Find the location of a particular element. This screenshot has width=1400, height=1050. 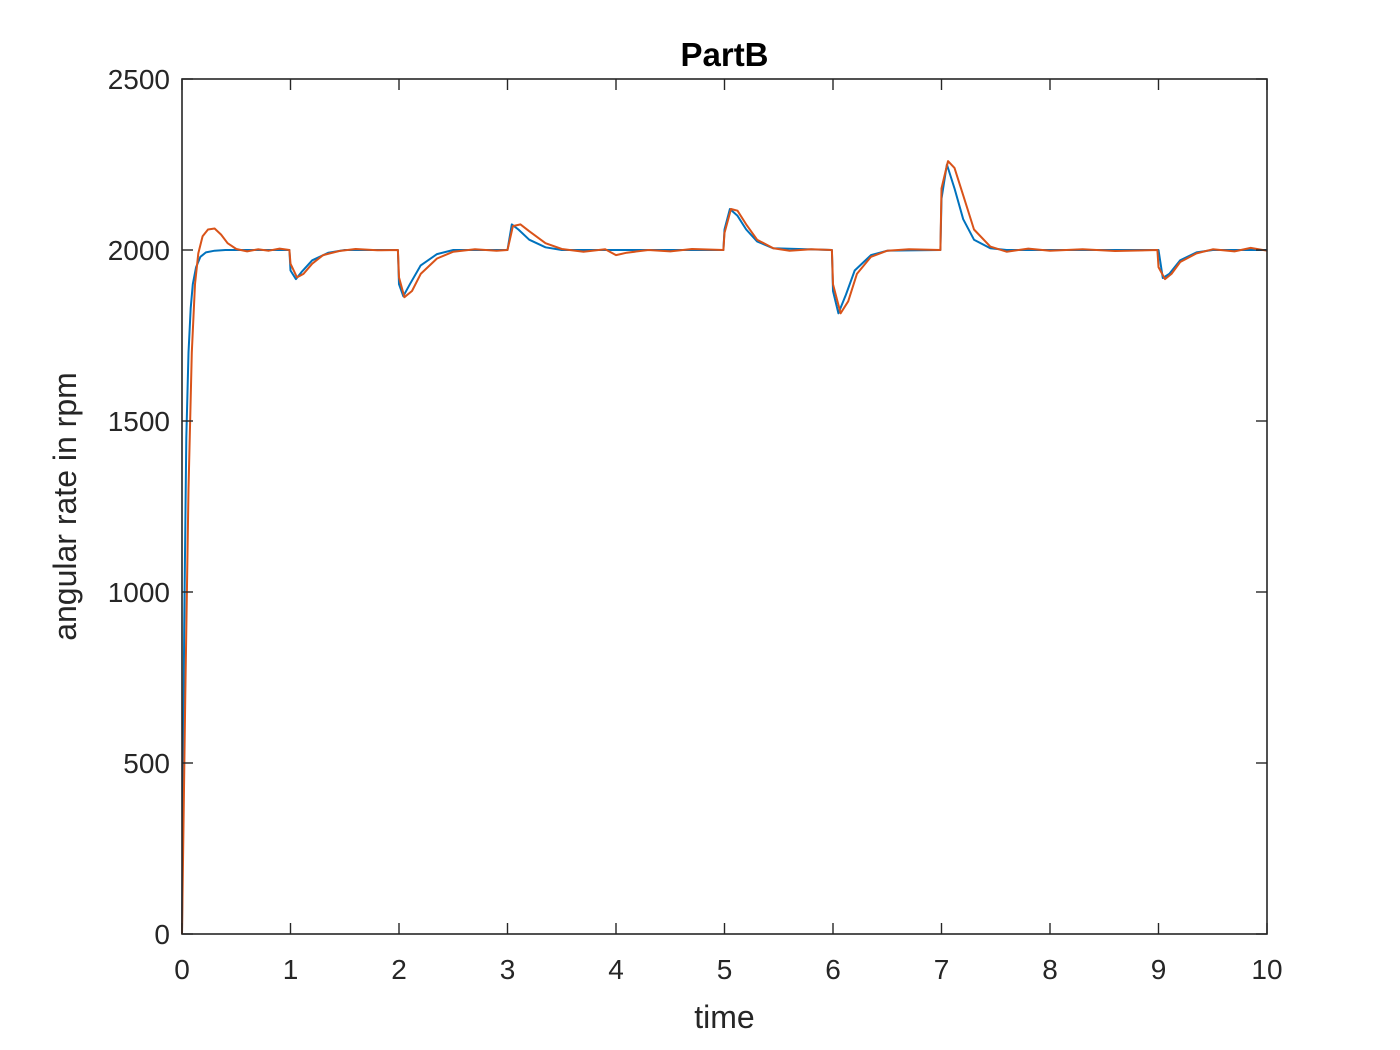

y-axis-label: angular rate in rpm is located at coordinates (65, 506).